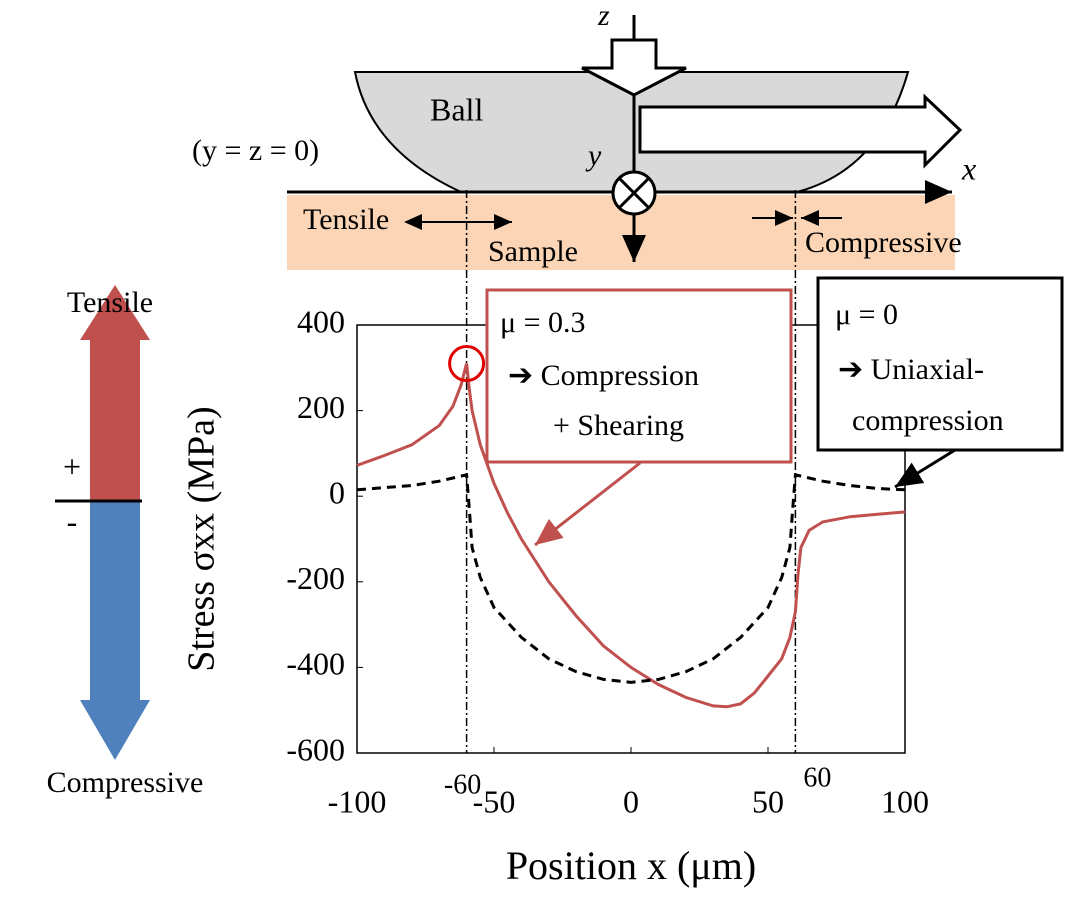 The width and height of the screenshot is (1067, 898). What do you see at coordinates (494, 801) in the screenshot?
I see `x-tick-label: -50` at bounding box center [494, 801].